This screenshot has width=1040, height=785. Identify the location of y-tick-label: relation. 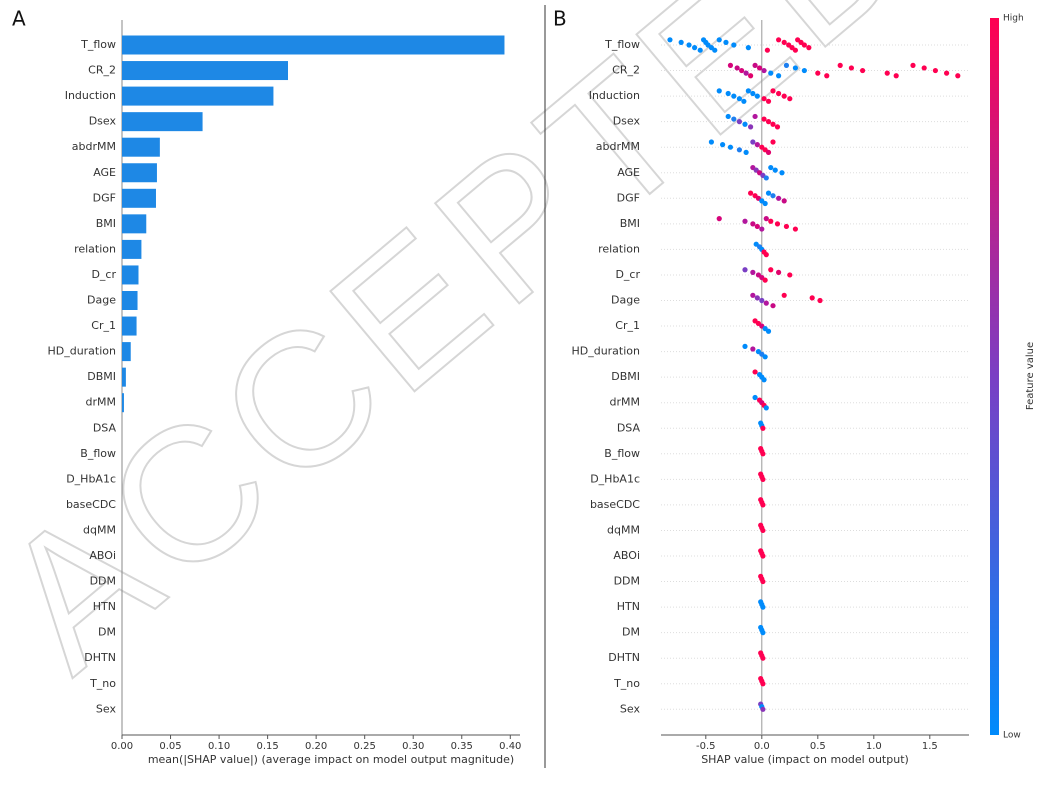
(95, 248).